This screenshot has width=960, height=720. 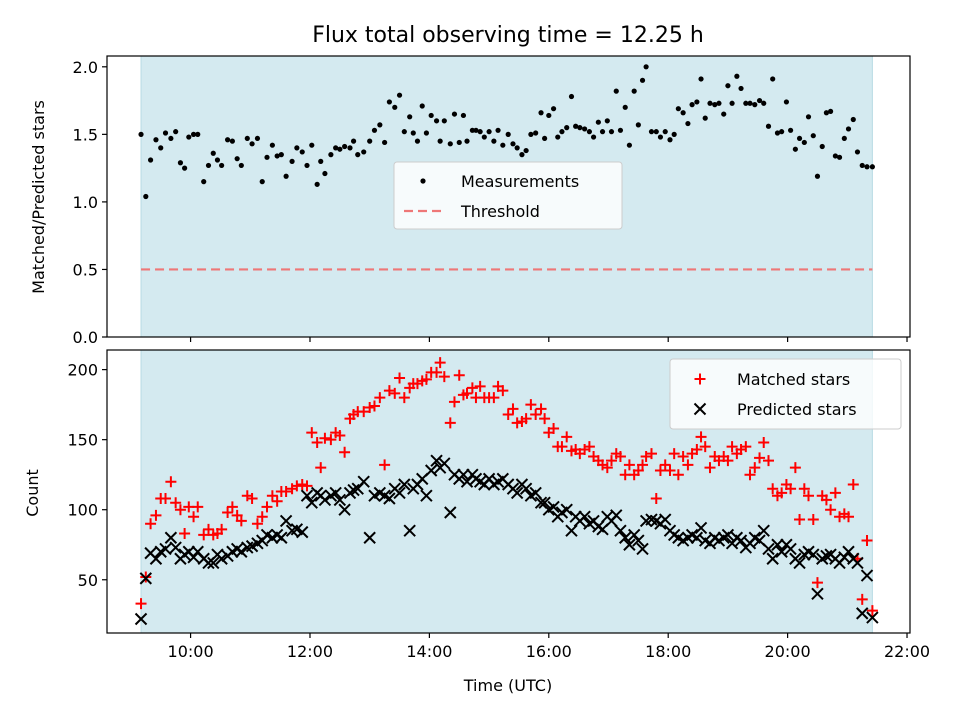 I want to click on bottom-x-tick-label: 20:00, so click(x=788, y=651).